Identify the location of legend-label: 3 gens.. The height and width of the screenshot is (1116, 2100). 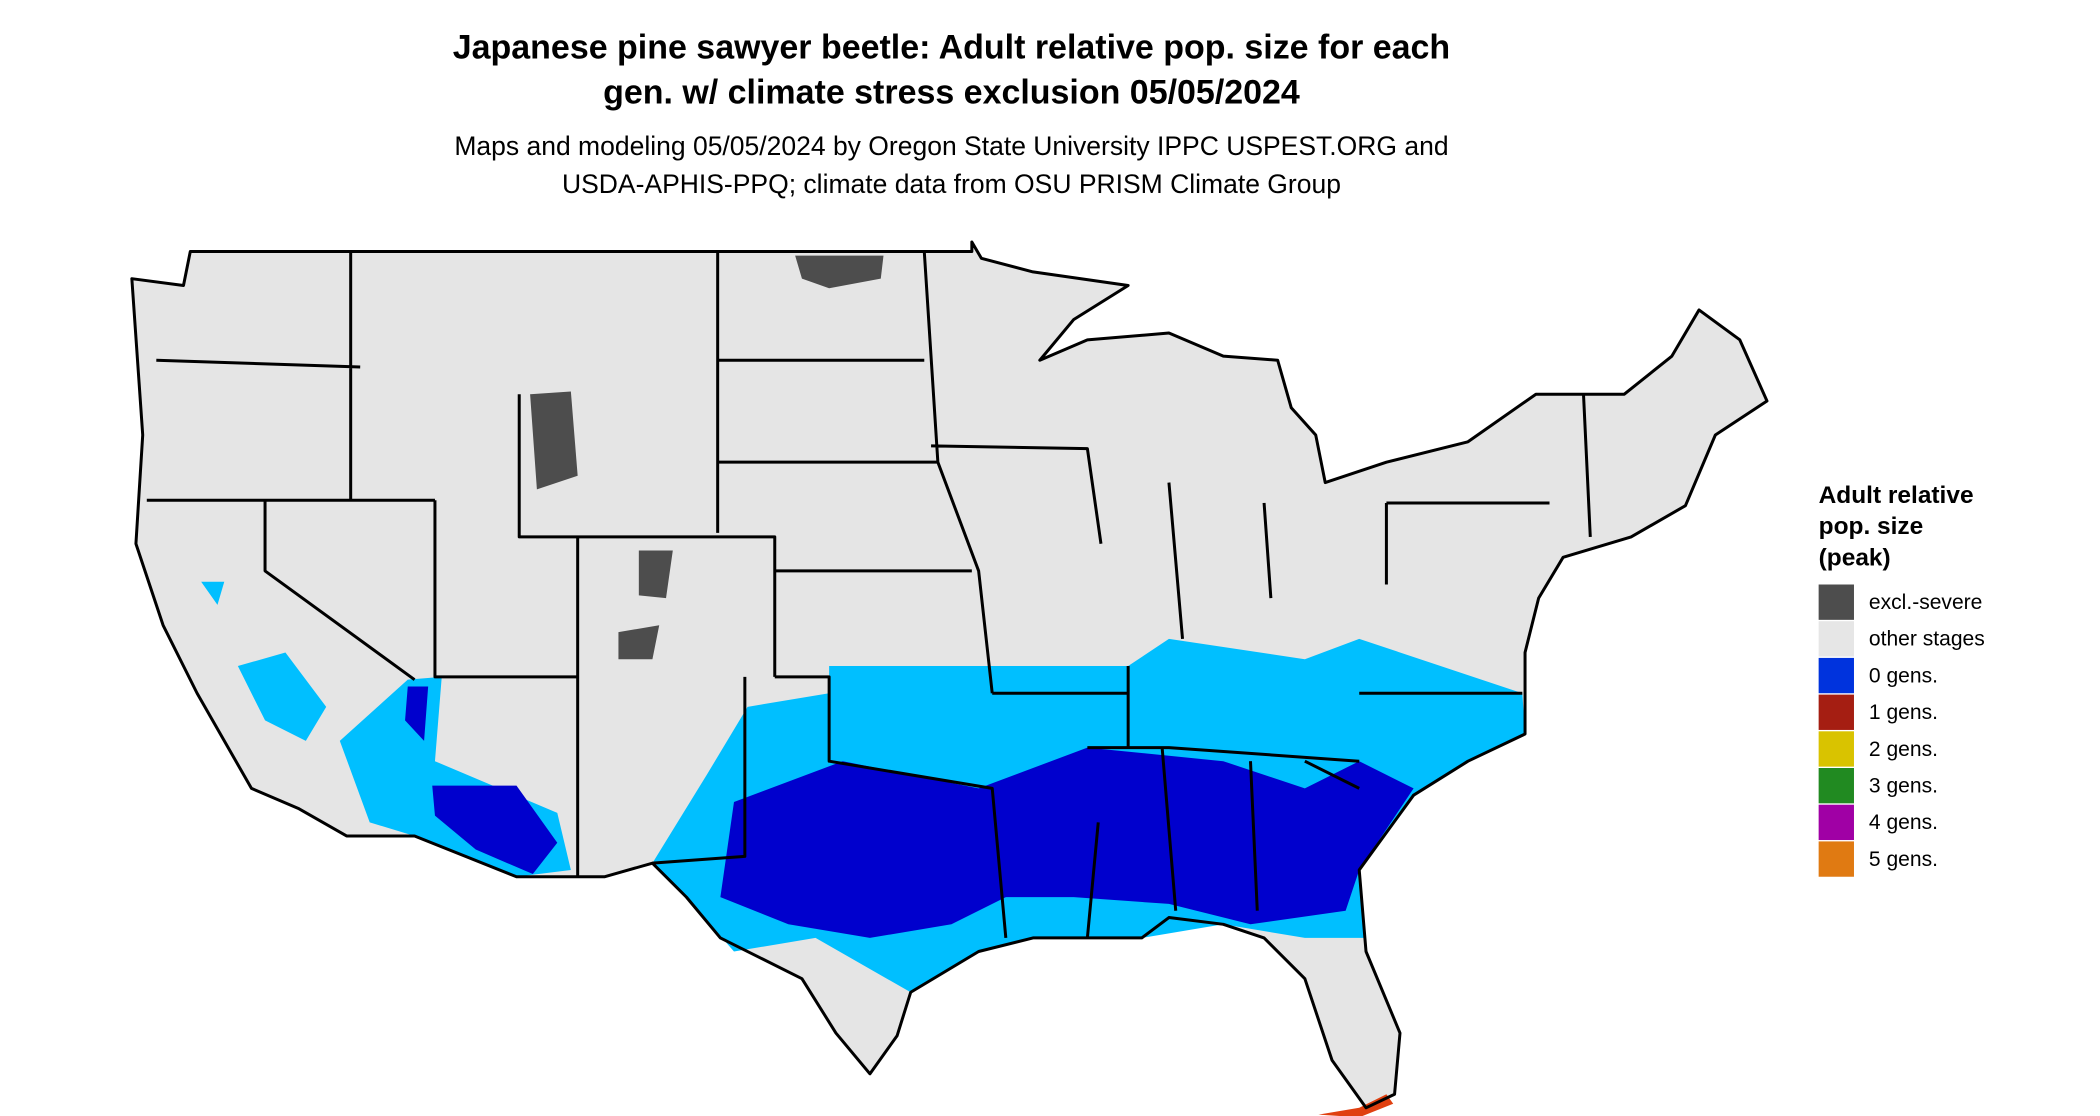
(1903, 785).